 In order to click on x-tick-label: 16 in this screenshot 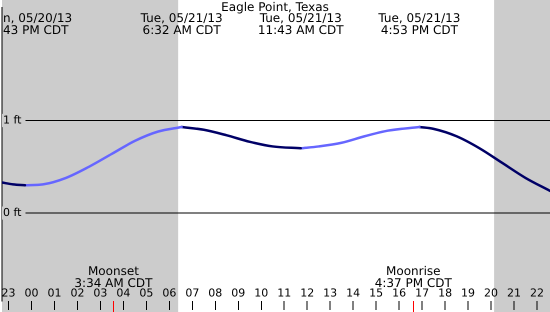, I will do `click(399, 293)`.